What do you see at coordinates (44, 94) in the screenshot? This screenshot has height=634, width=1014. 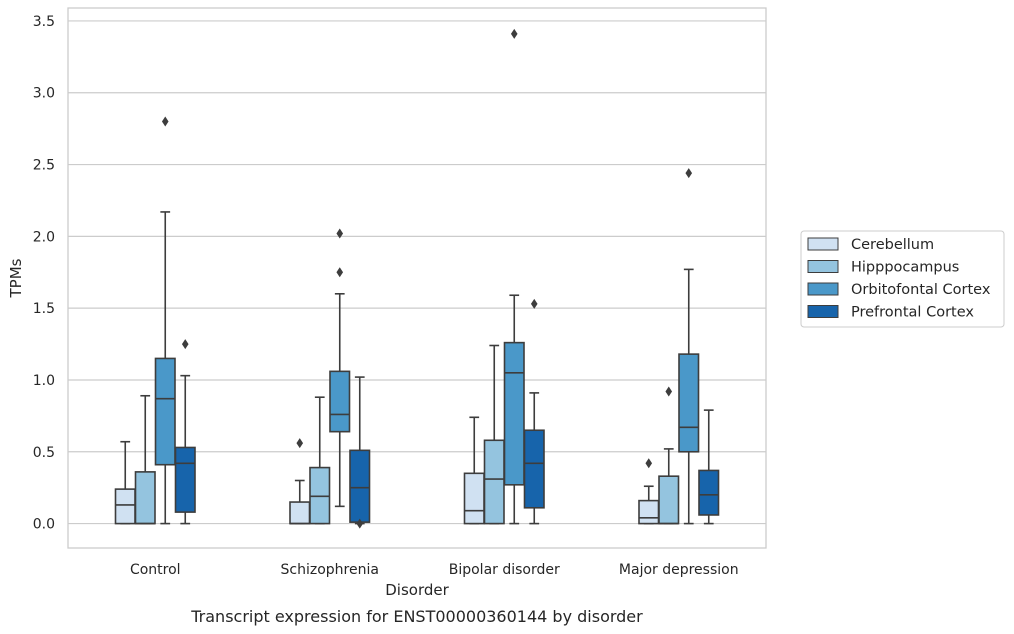 I see `y-tick-label: 3.0` at bounding box center [44, 94].